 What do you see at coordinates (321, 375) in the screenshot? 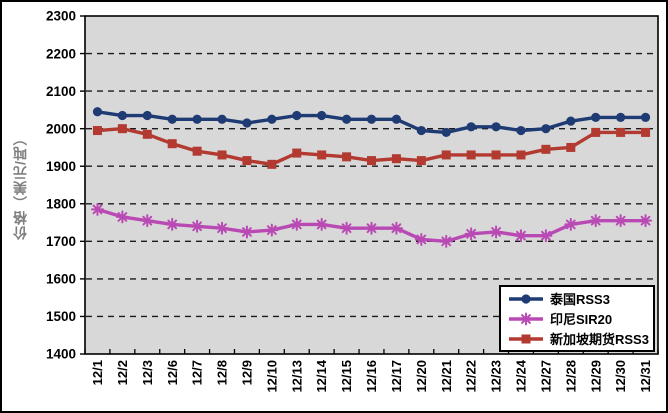
I see `x-tick-label: 12/14` at bounding box center [321, 375].